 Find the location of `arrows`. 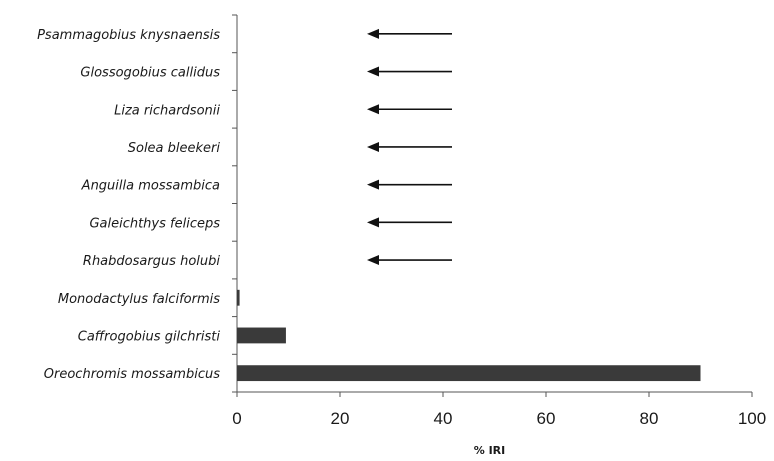

arrows is located at coordinates (409, 147).